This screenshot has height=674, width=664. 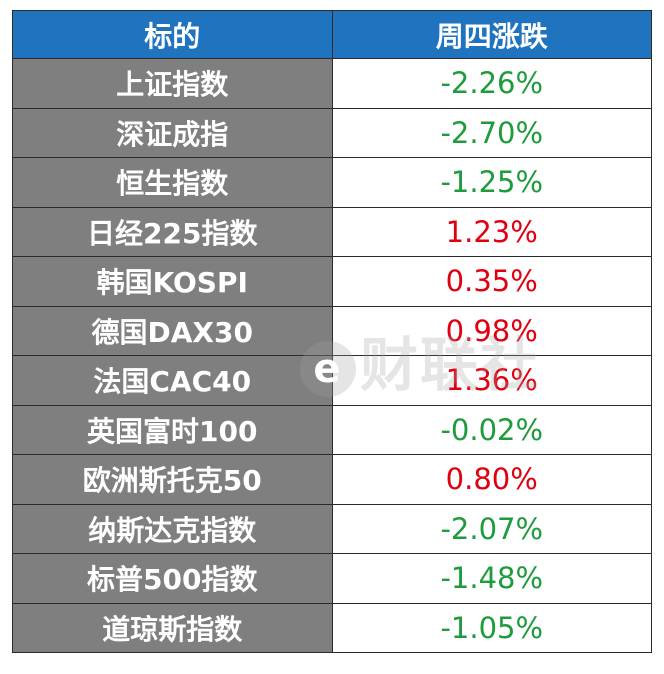 I want to click on change-value-cell: 0.98%, so click(x=491, y=330).